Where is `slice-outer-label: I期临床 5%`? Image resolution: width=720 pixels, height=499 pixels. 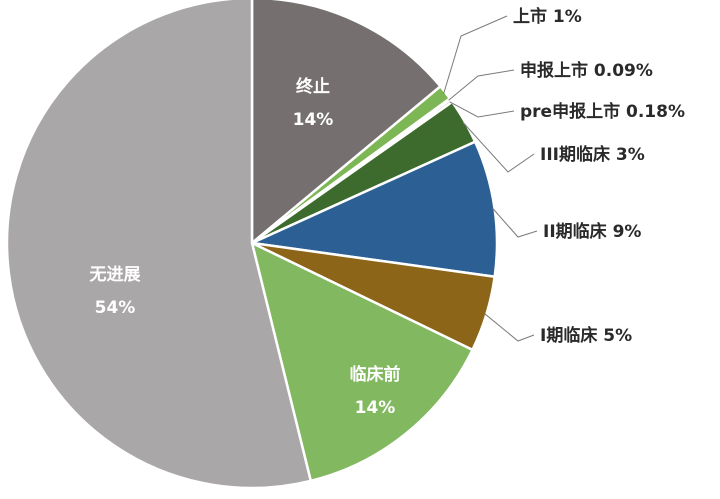
slice-outer-label: I期临床 5% is located at coordinates (586, 335).